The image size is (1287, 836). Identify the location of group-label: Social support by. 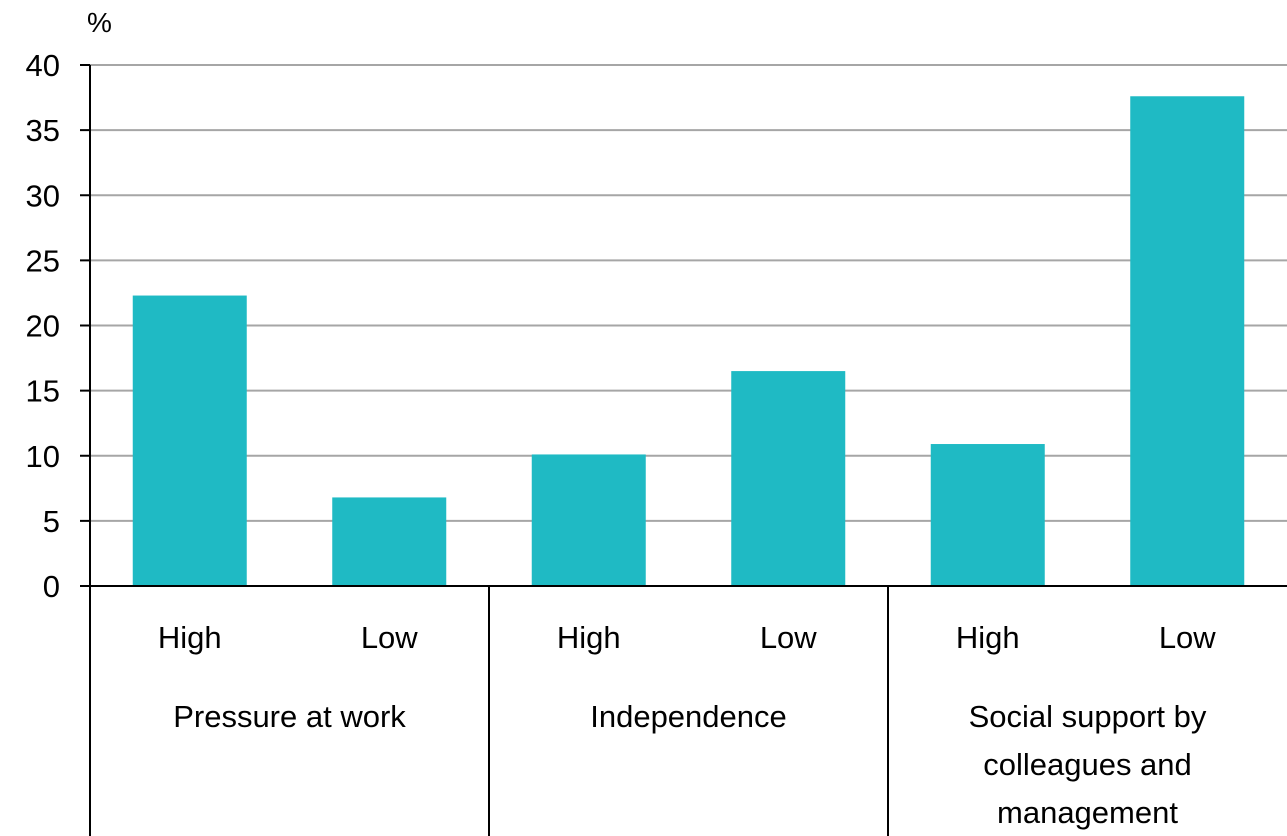
(1088, 716).